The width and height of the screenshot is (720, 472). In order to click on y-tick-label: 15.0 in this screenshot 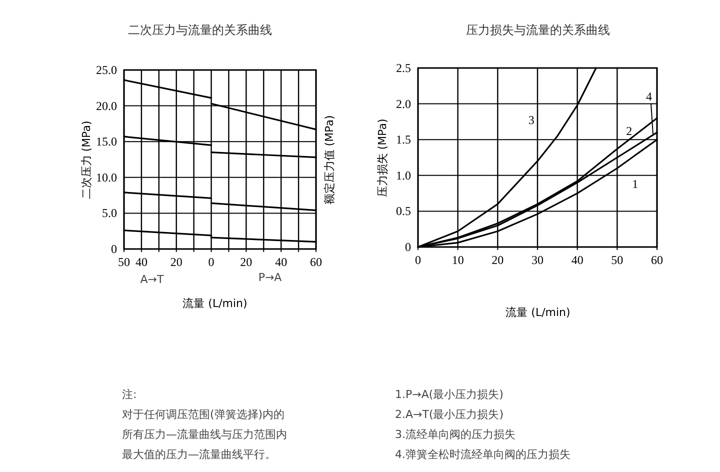, I will do `click(106, 141)`.